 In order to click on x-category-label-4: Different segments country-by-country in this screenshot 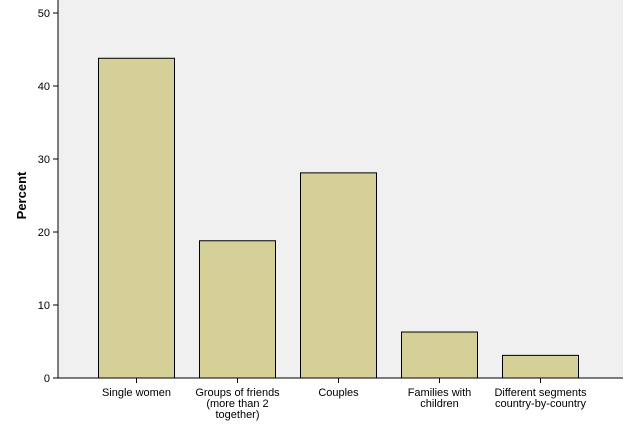, I will do `click(540, 398)`.